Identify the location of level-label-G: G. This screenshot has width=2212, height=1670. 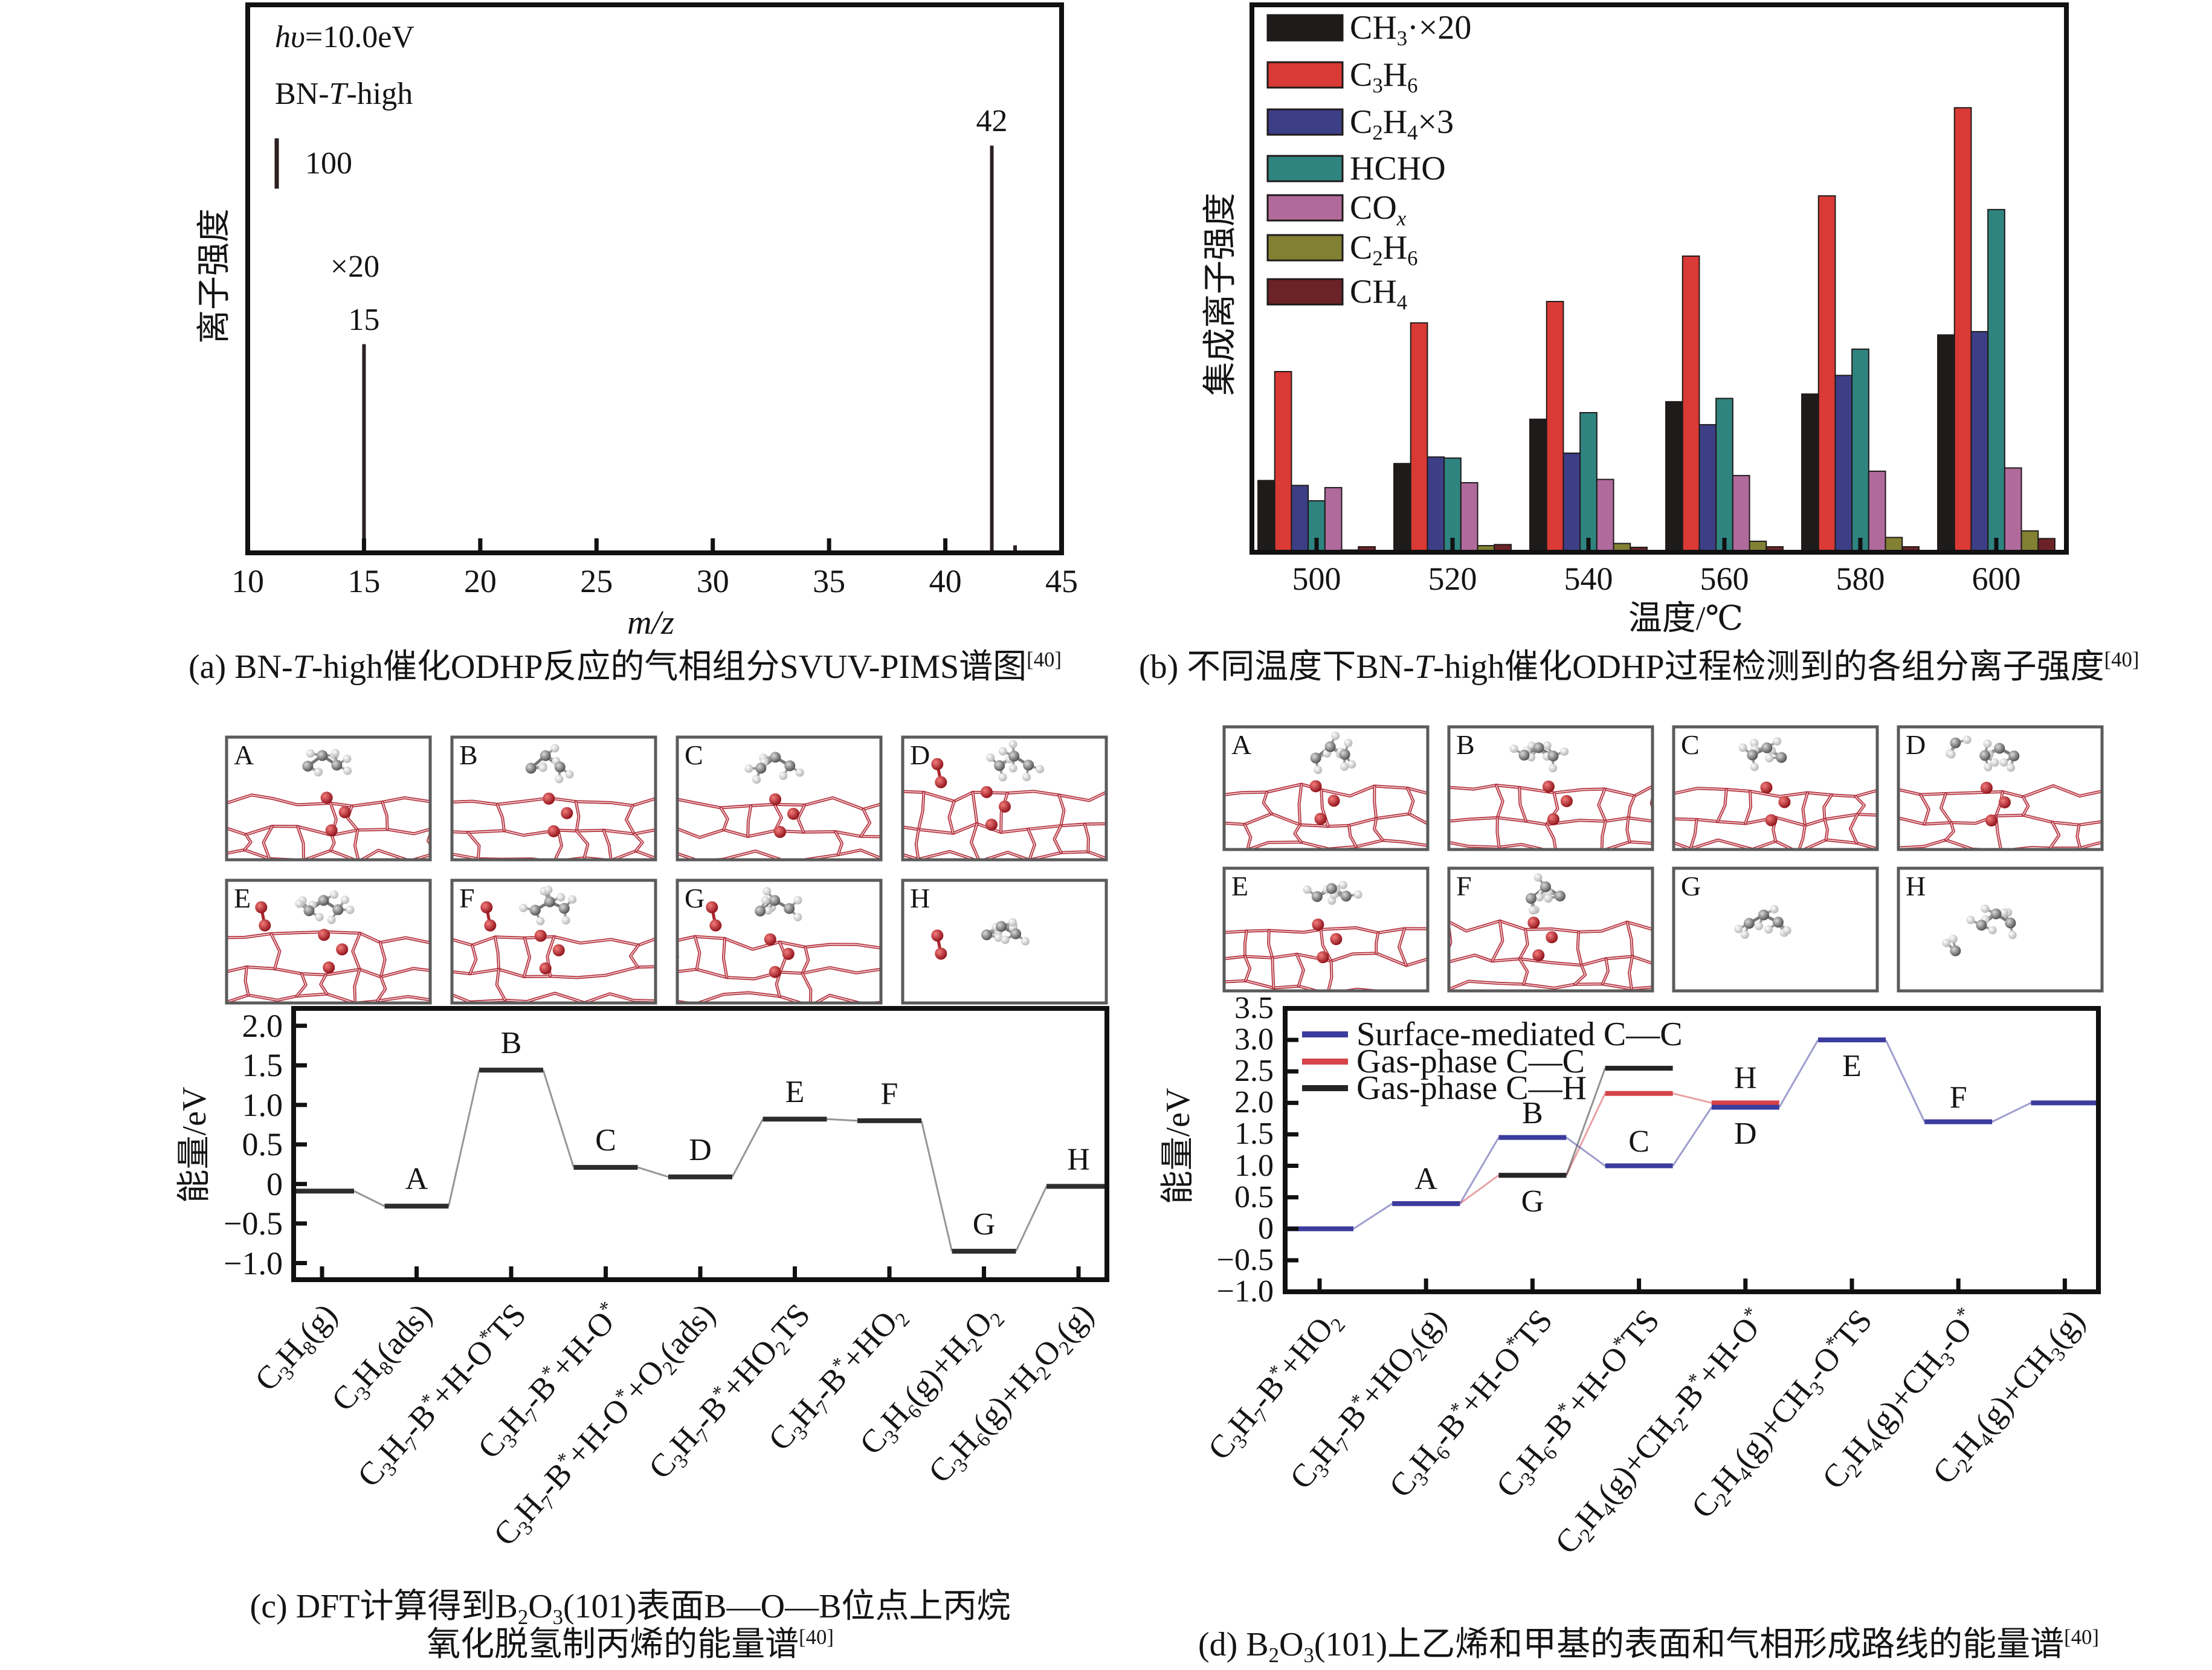
(1532, 1201).